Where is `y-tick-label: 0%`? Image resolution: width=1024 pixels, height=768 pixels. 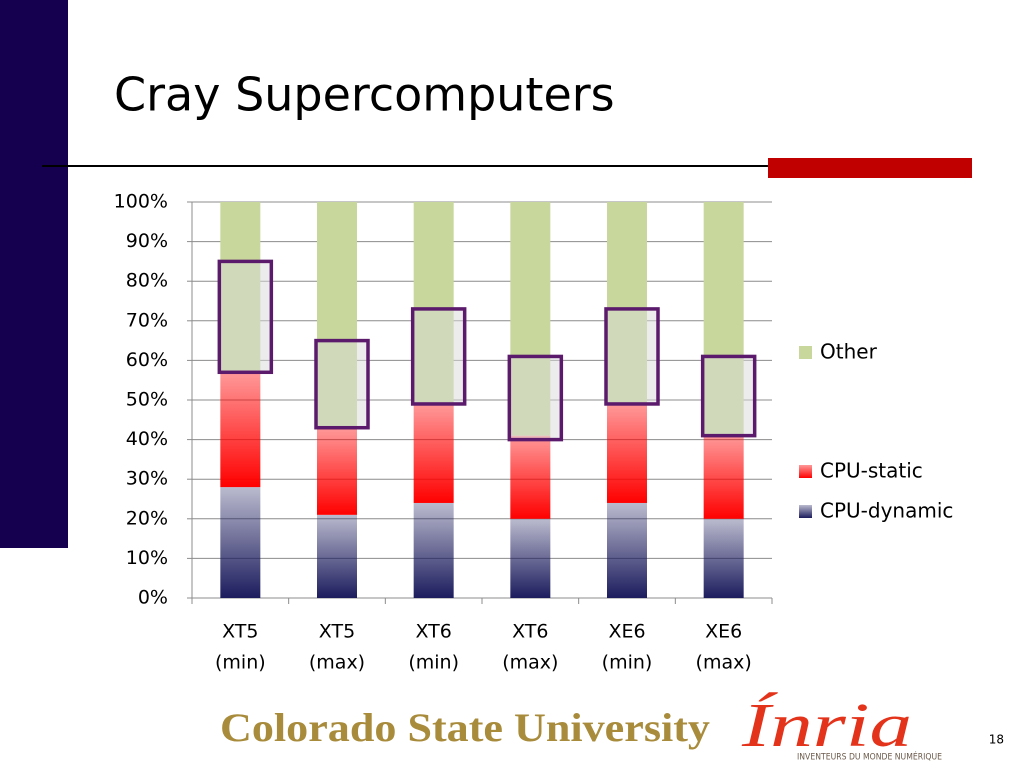
y-tick-label: 0% is located at coordinates (153, 598).